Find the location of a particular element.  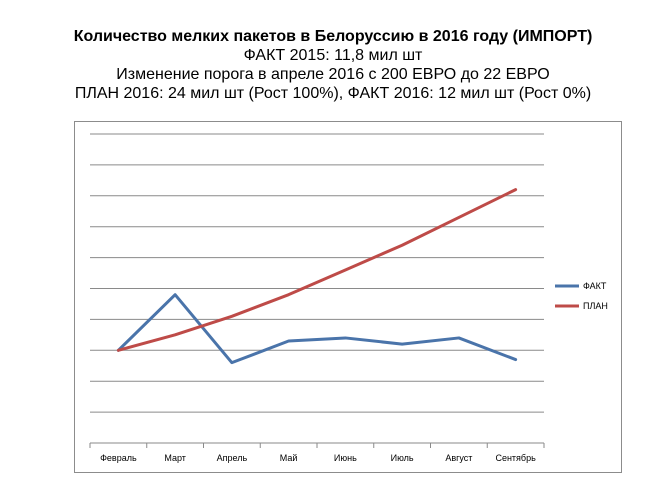

x-tick-label: Апрель is located at coordinates (232, 458).